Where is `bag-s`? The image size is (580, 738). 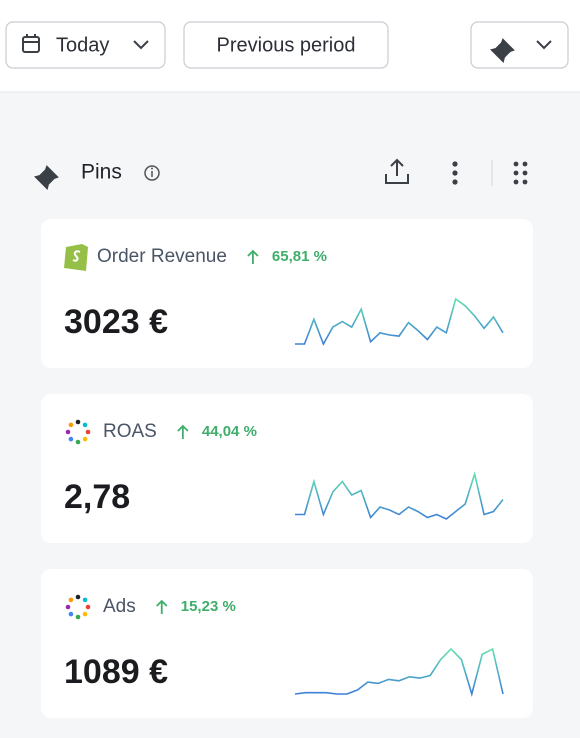 bag-s is located at coordinates (76, 256).